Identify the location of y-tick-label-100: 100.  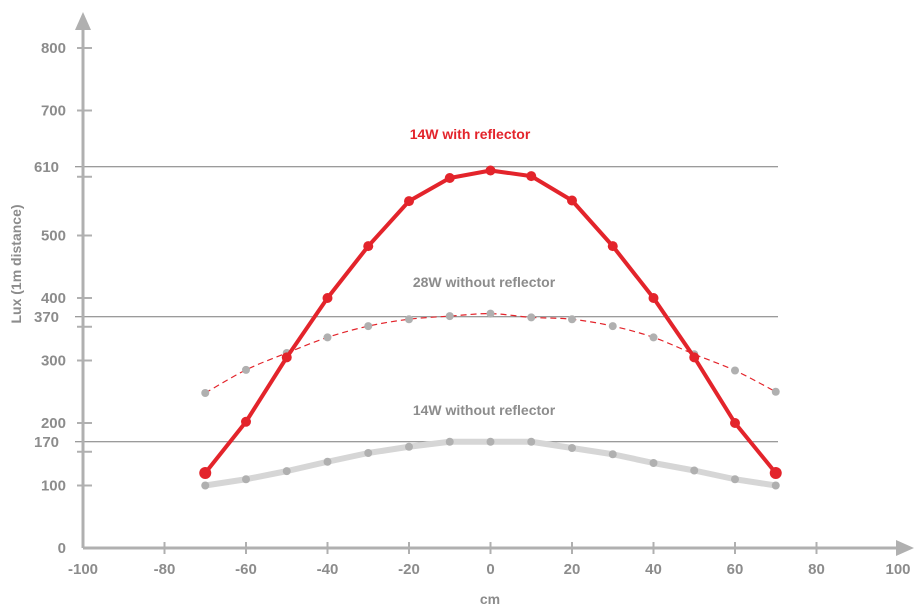
(53, 486).